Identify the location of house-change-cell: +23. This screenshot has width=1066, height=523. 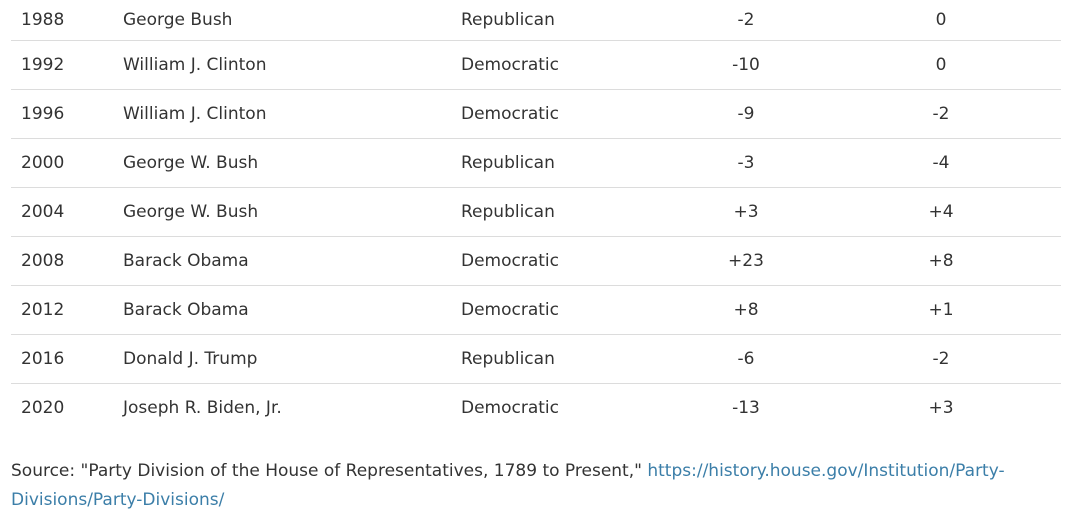
(746, 261).